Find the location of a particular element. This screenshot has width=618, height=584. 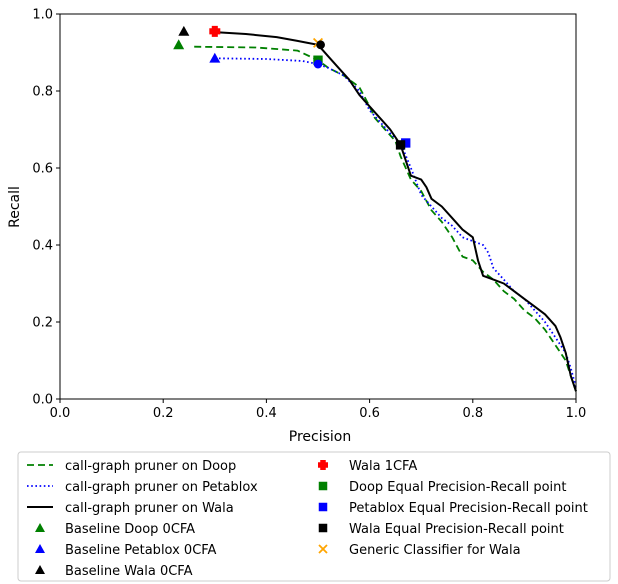

legend-label: Petablox Equal Precision-Recall point is located at coordinates (468, 508).